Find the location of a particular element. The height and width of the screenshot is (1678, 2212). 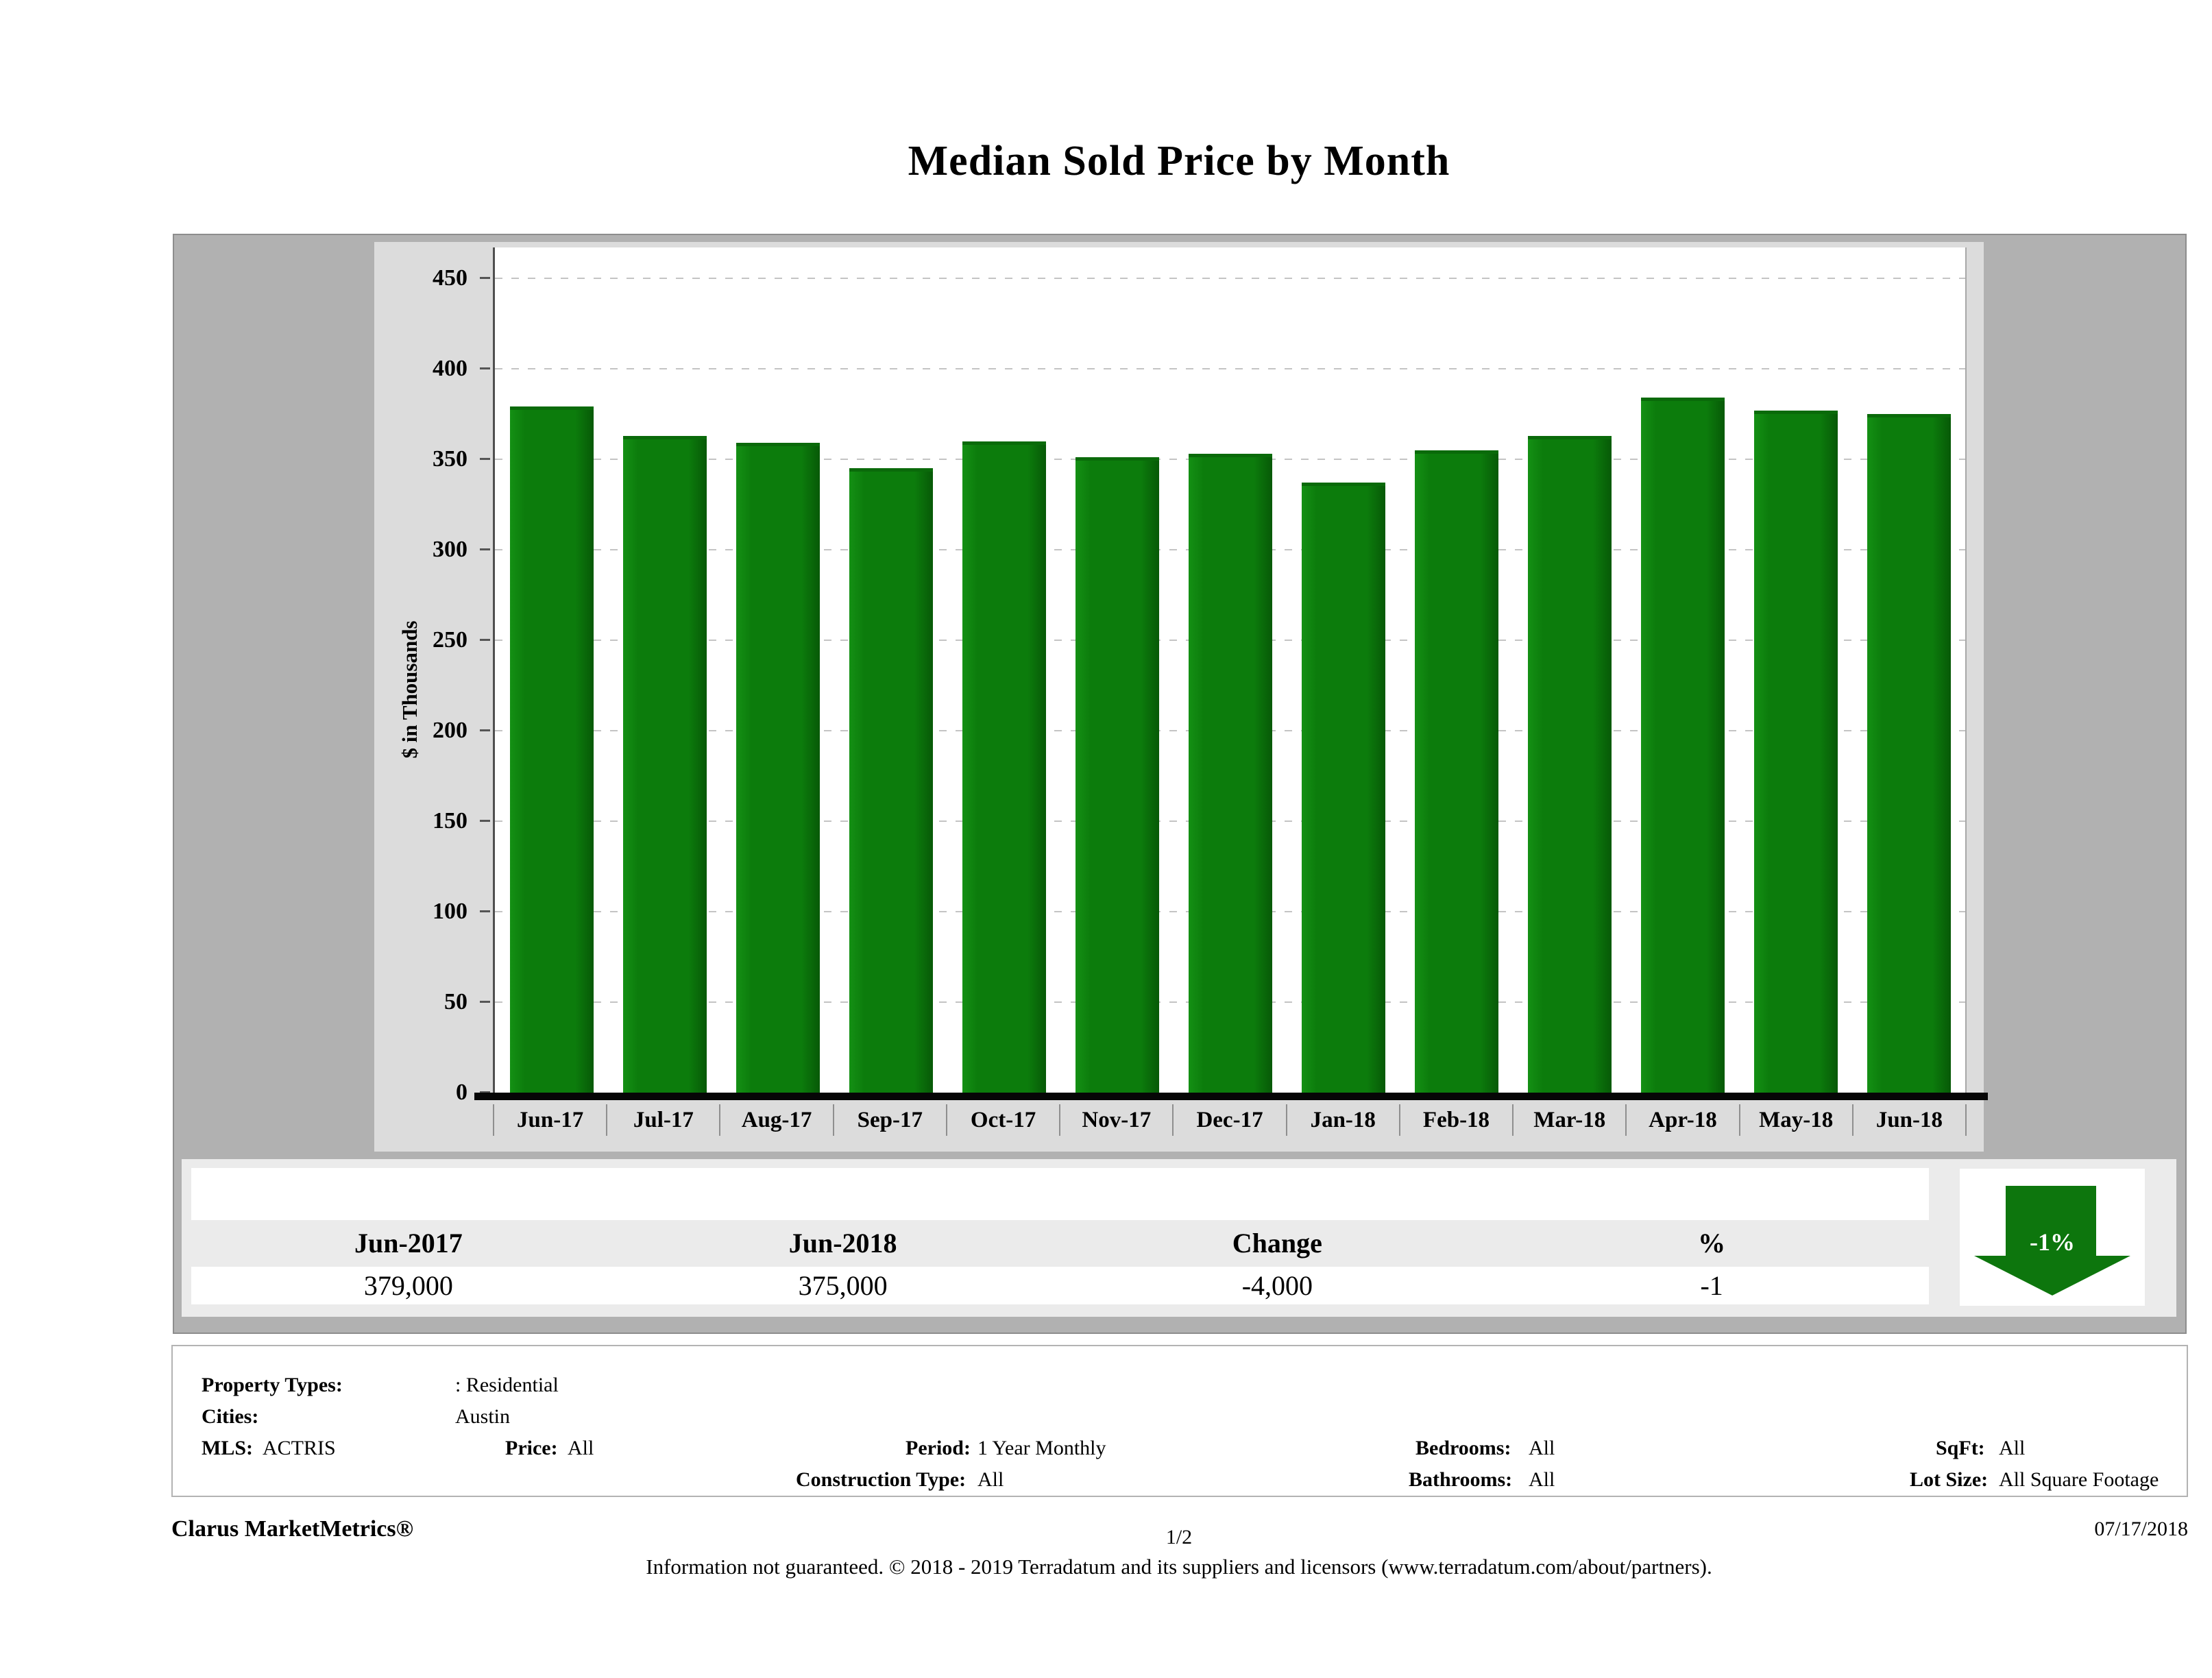

summary-value-row: 379,000 375,000 -4,000 -1 is located at coordinates (1060, 1285).